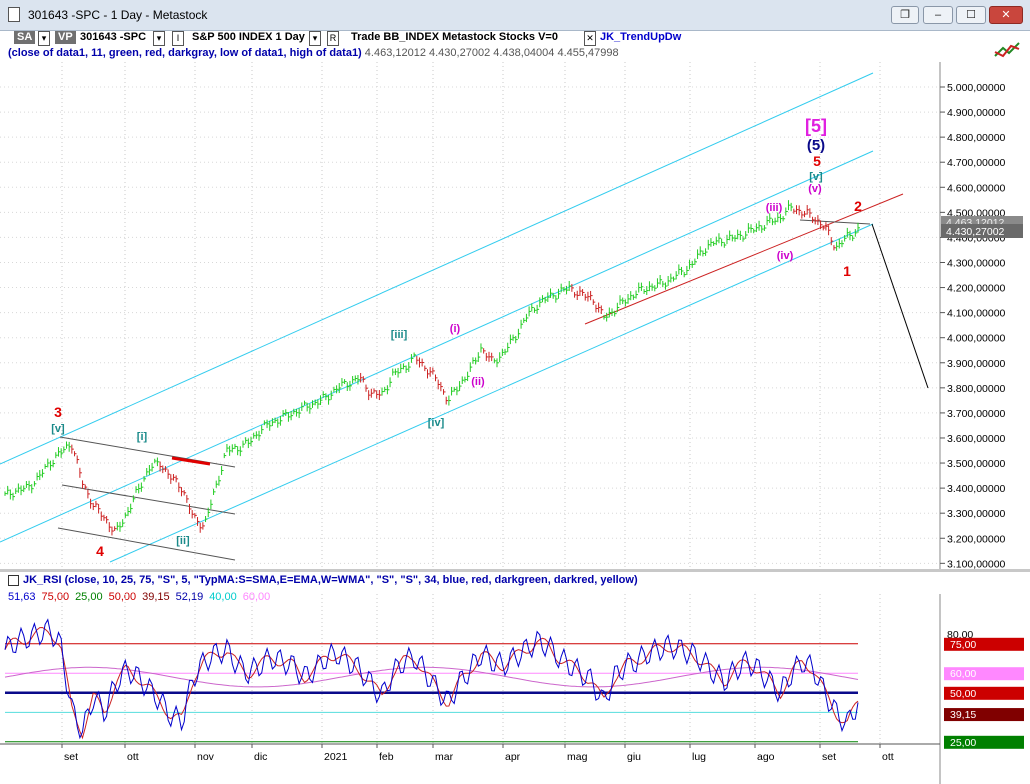  I want to click on pane-divider, so click(515, 570).